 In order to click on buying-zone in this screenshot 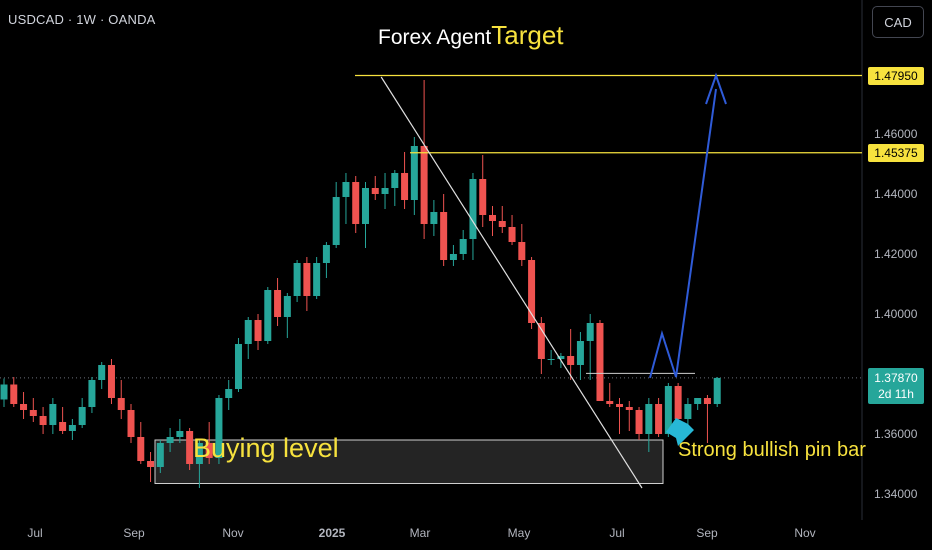, I will do `click(409, 461)`.